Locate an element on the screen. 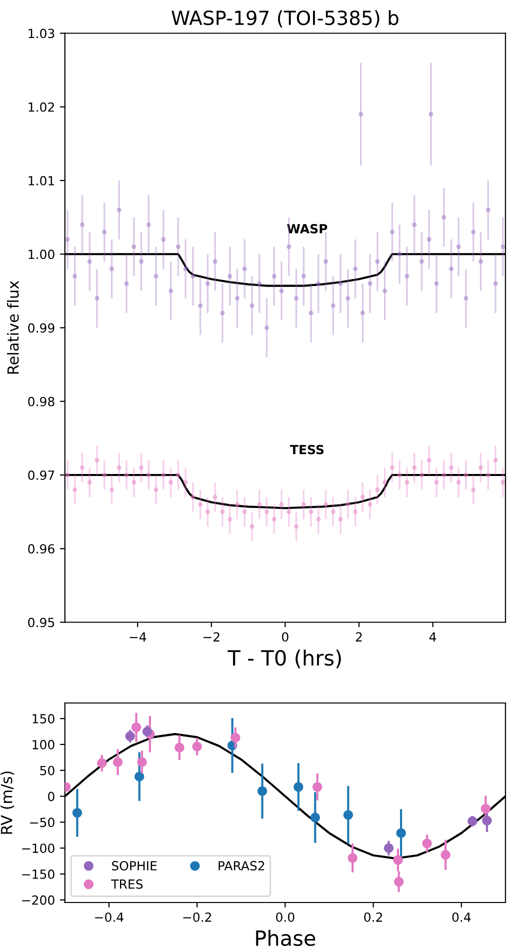 This screenshot has height=950, width=507. y-tick-label: 0.97 is located at coordinates (41, 475).